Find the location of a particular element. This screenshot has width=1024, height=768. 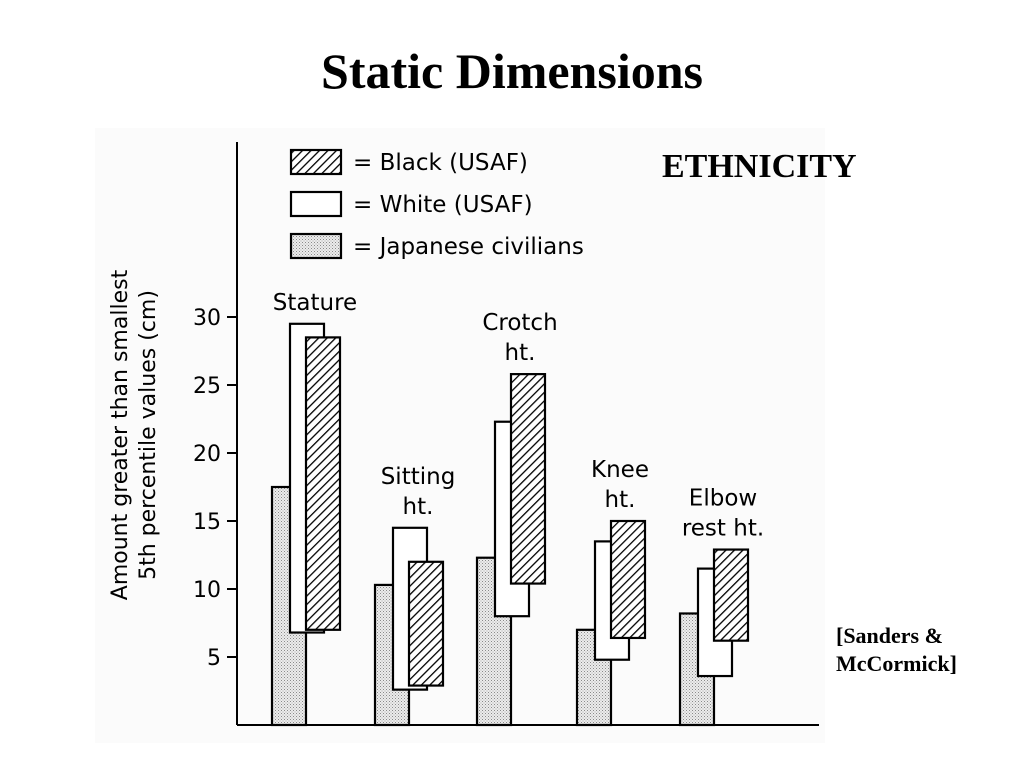

y-tick-label: 30 is located at coordinates (207, 318).